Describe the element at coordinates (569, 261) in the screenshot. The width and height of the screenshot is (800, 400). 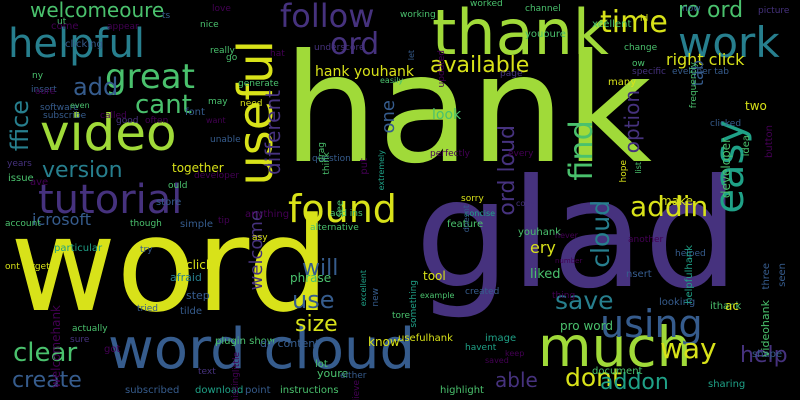
I see `cloud-word: number` at that location.